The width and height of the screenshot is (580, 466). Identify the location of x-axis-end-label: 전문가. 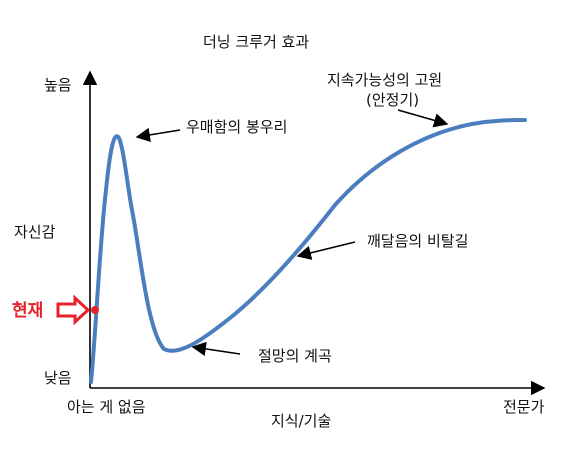
(524, 407).